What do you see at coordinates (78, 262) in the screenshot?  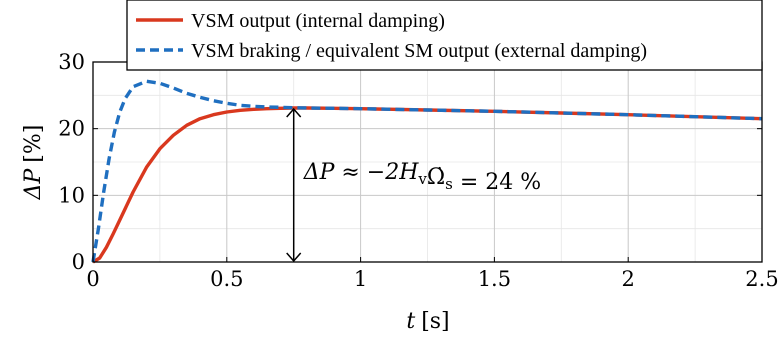 I see `y-tick-label: 0` at bounding box center [78, 262].